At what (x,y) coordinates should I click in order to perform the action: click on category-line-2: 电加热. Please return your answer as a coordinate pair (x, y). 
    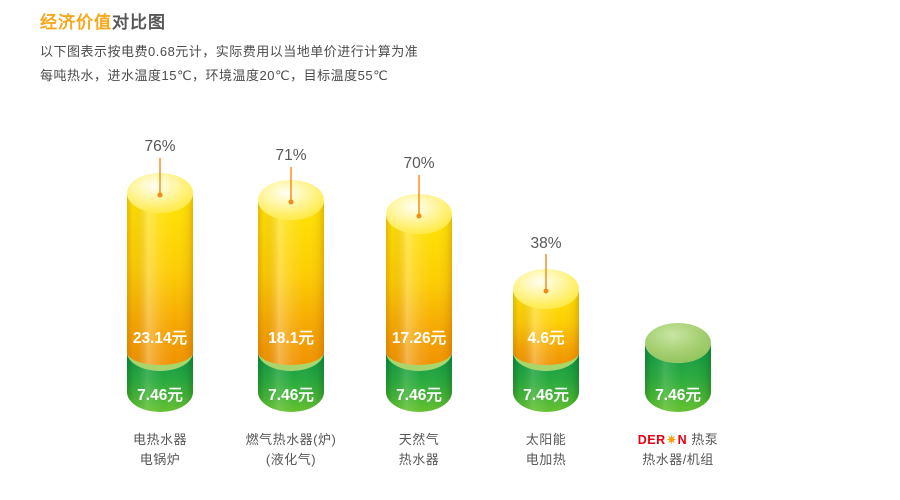
    Looking at the image, I should click on (546, 459).